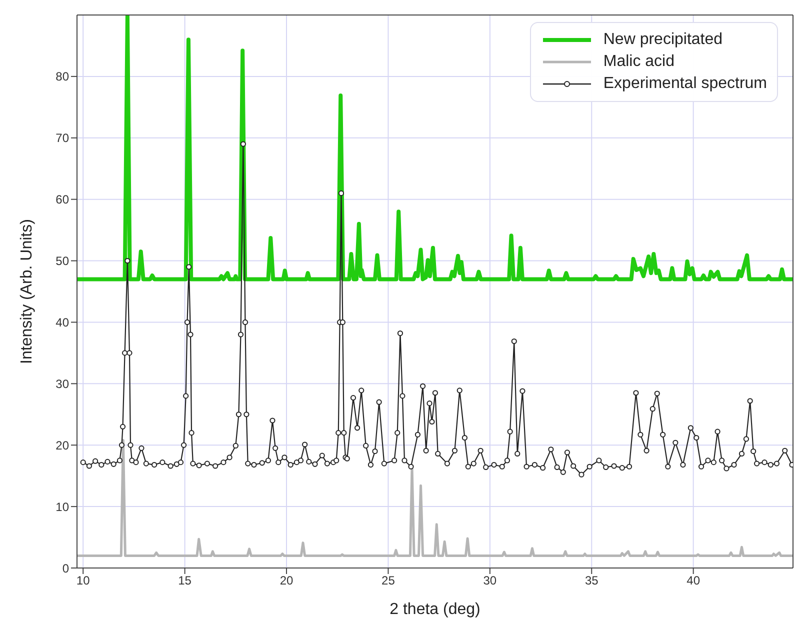 The width and height of the screenshot is (800, 626). I want to click on y-tick-label: 30, so click(63, 383).